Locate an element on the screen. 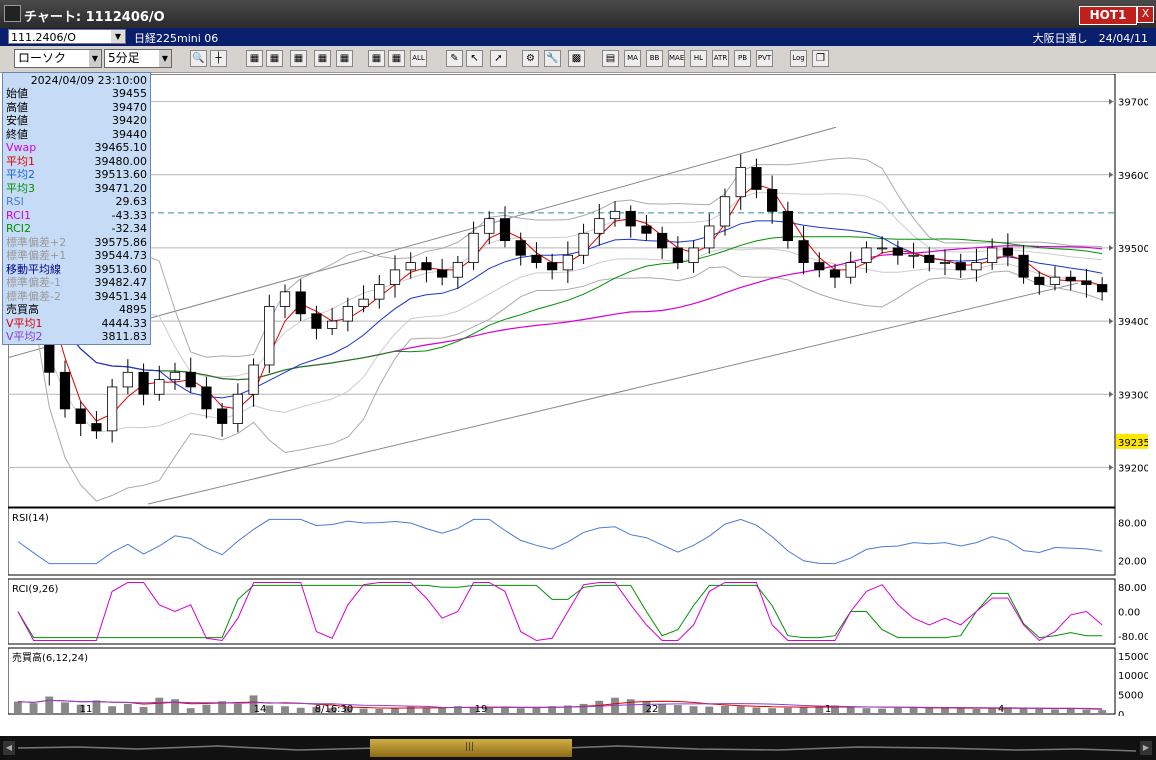 This screenshot has height=760, width=1156. pb-button: PB is located at coordinates (742, 58).